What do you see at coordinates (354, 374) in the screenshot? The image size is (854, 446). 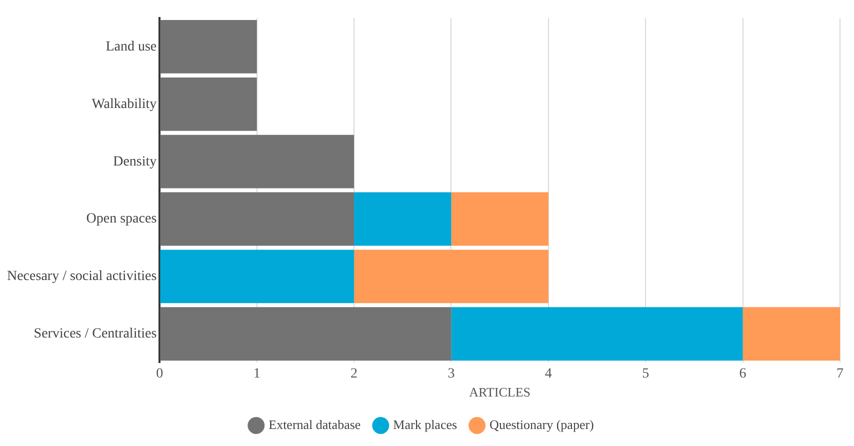 I see `x-tick-label: 2` at bounding box center [354, 374].